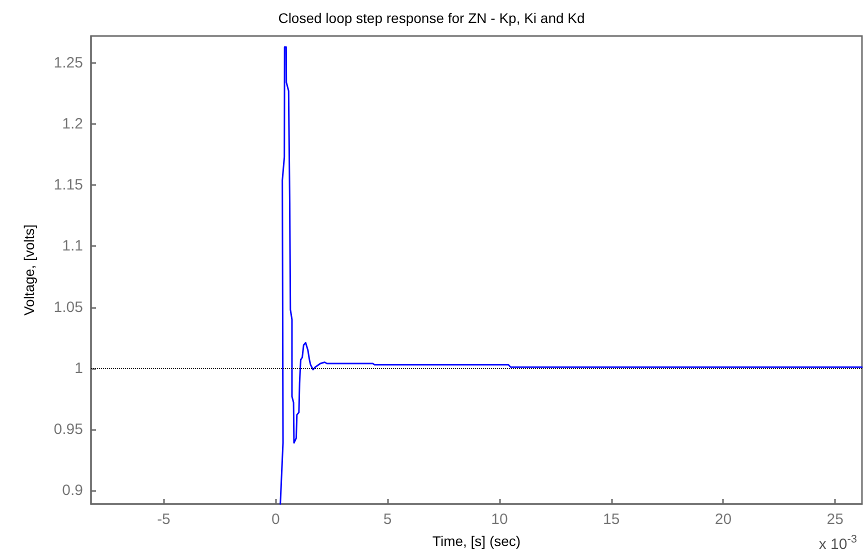 This screenshot has width=863, height=560. What do you see at coordinates (68, 63) in the screenshot?
I see `y-tick-label: 1.25` at bounding box center [68, 63].